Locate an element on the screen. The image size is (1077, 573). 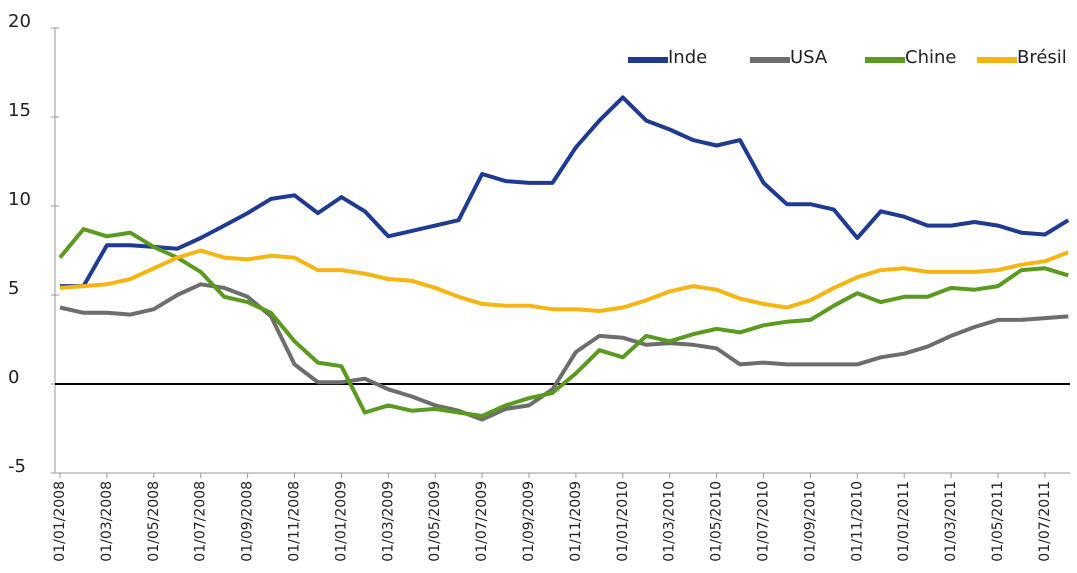
x-tick-label: 01/05/2011 is located at coordinates (998, 521).